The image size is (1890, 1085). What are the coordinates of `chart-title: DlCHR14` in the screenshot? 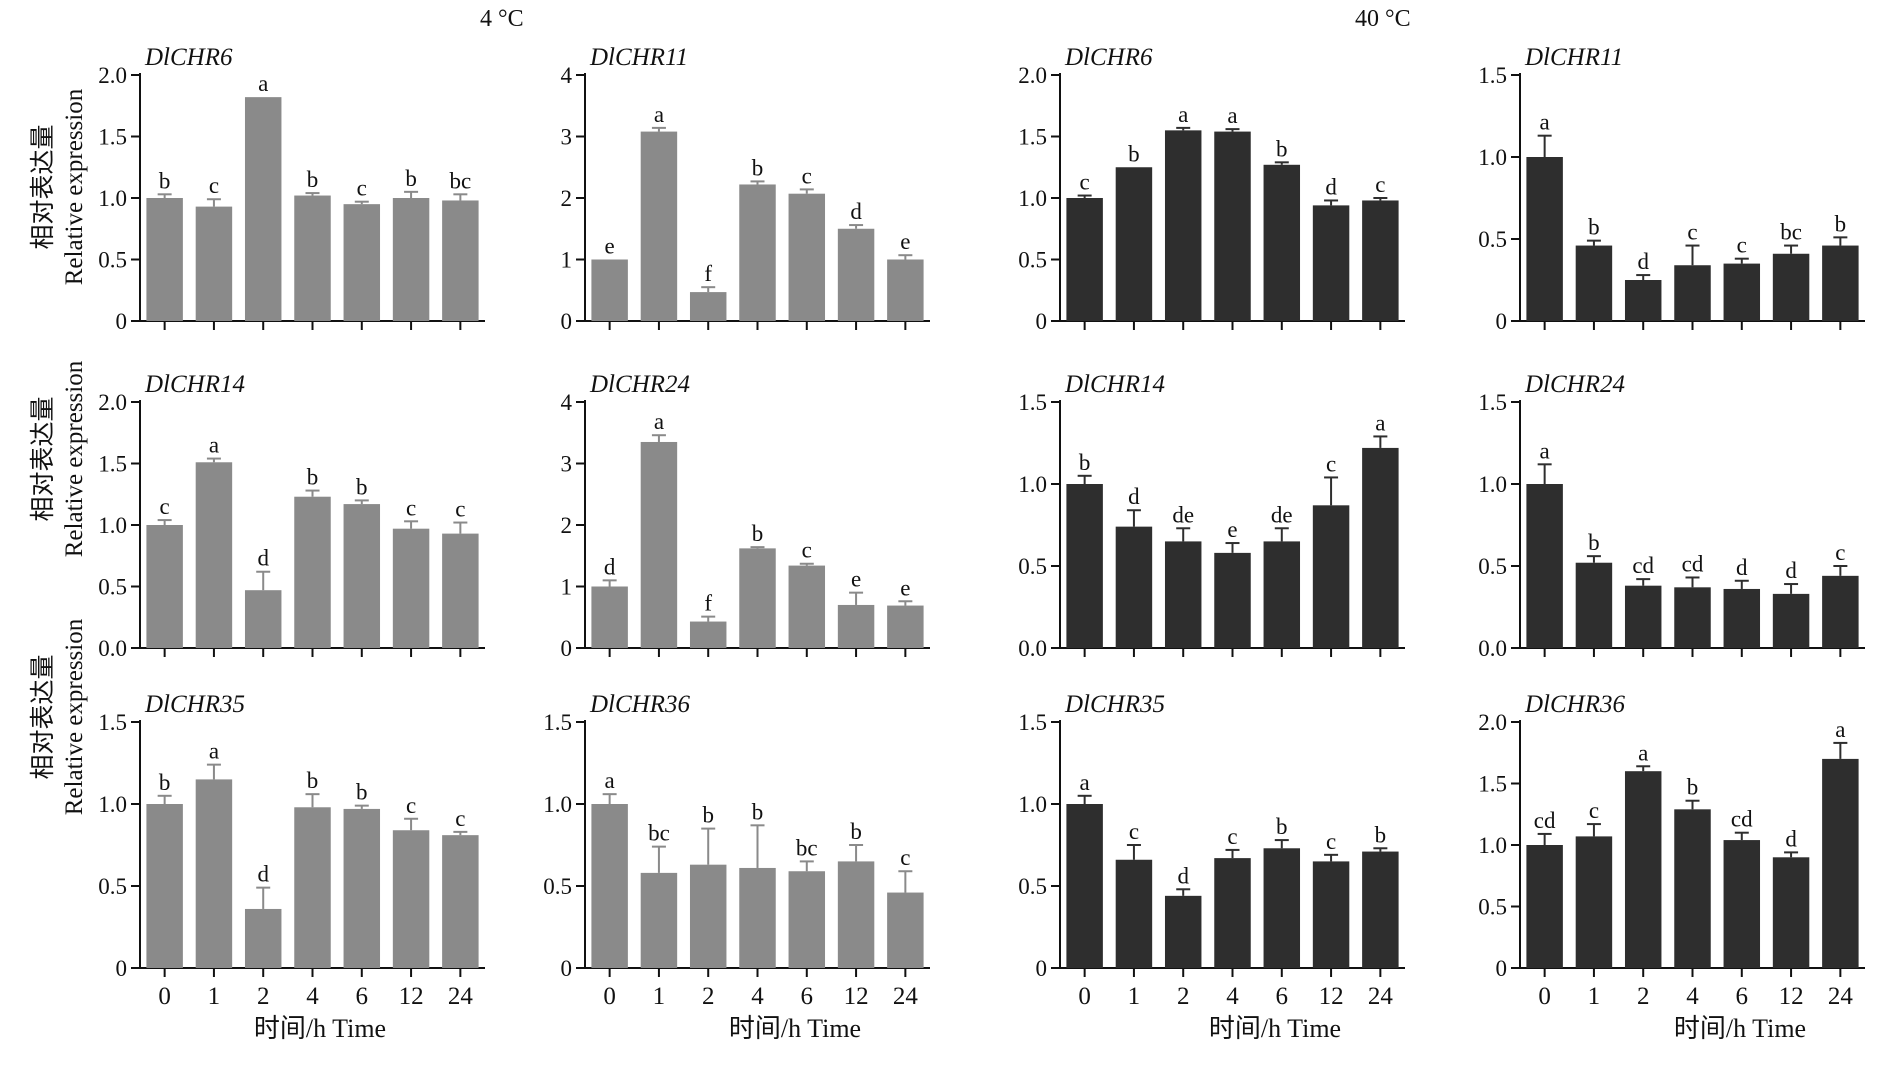 It's located at (194, 384).